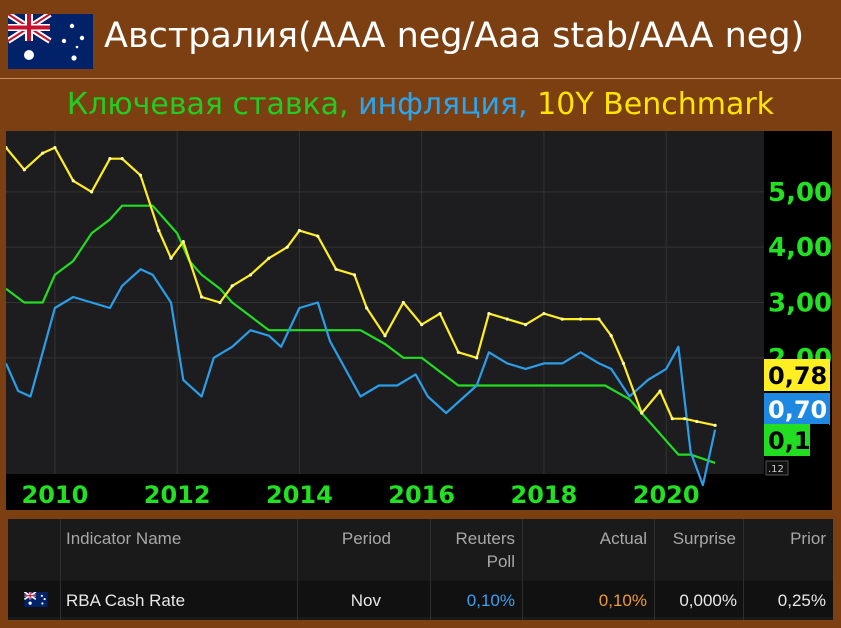 The image size is (841, 628). I want to click on x-tick-label: 2014, so click(299, 495).